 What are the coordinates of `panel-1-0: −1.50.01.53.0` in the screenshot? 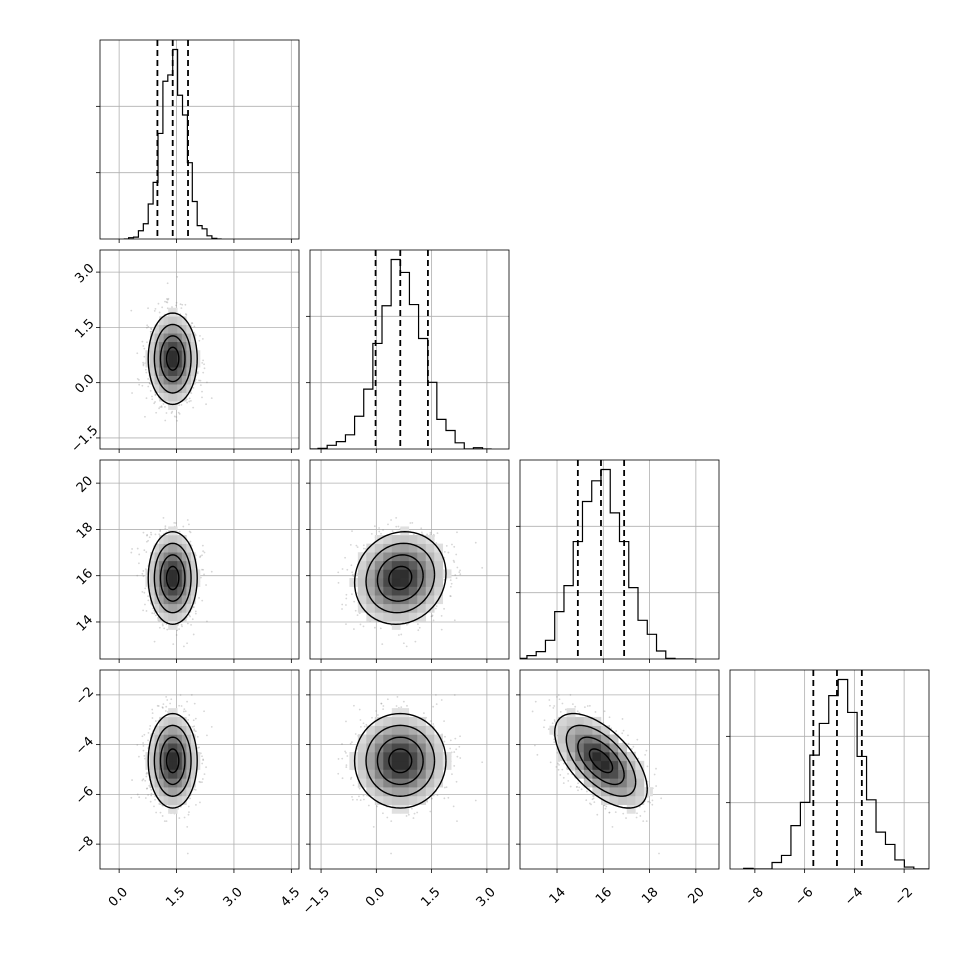 It's located at (184, 352).